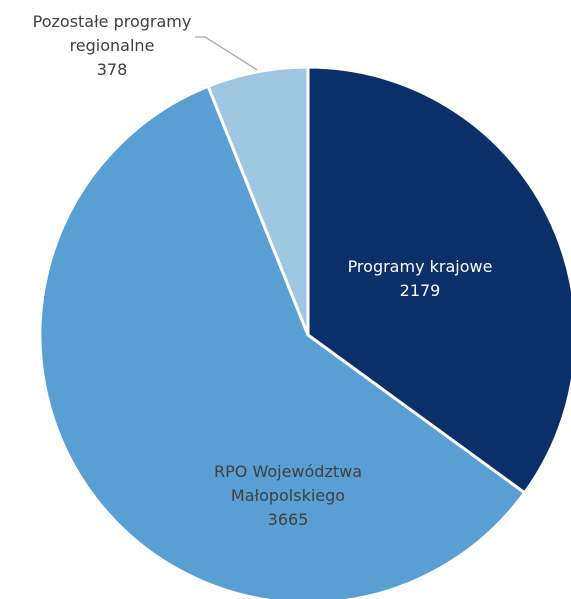 This screenshot has width=571, height=599. I want to click on value-label: 378, so click(112, 69).